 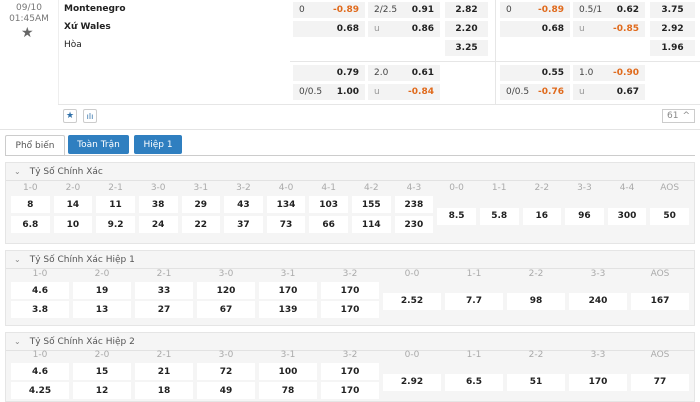 I want to click on draw-score-odds: 2.92, so click(x=412, y=382).